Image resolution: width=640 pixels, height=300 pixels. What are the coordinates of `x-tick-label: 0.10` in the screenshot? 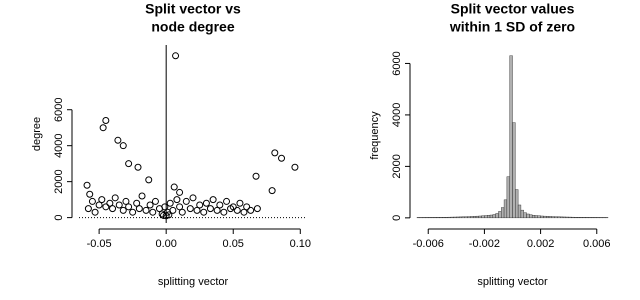 It's located at (300, 244).